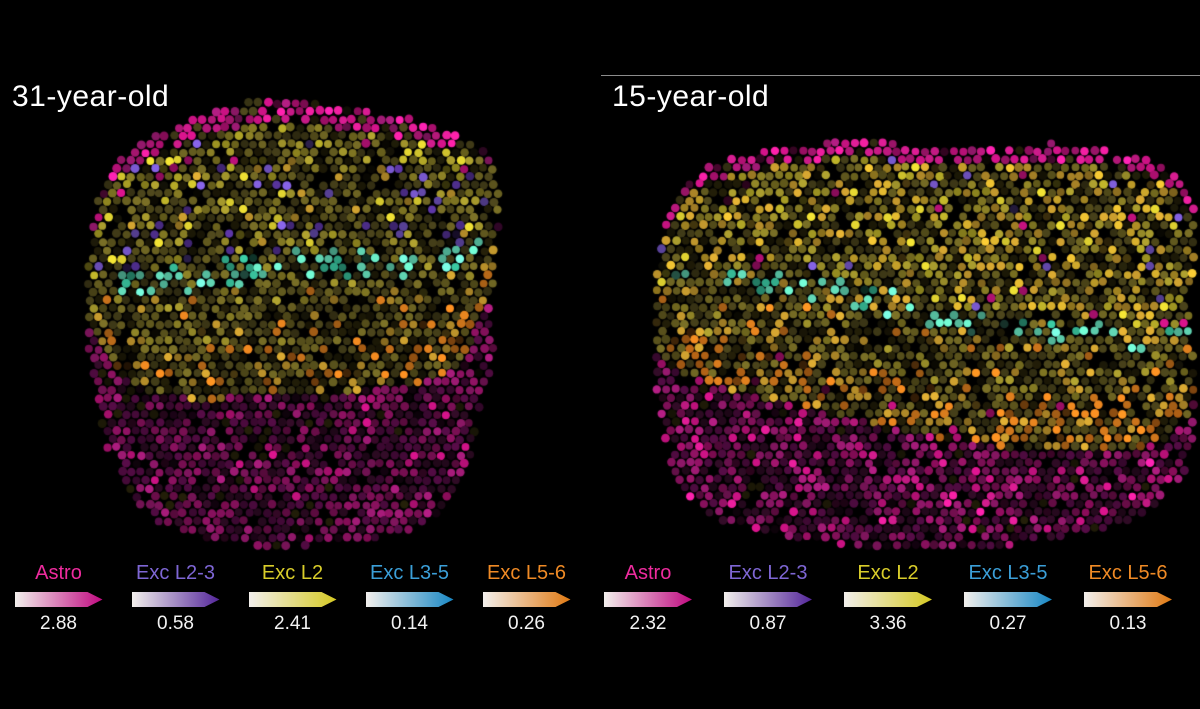 This screenshot has width=1200, height=709. What do you see at coordinates (58, 623) in the screenshot?
I see `legend-max-value: 2.88` at bounding box center [58, 623].